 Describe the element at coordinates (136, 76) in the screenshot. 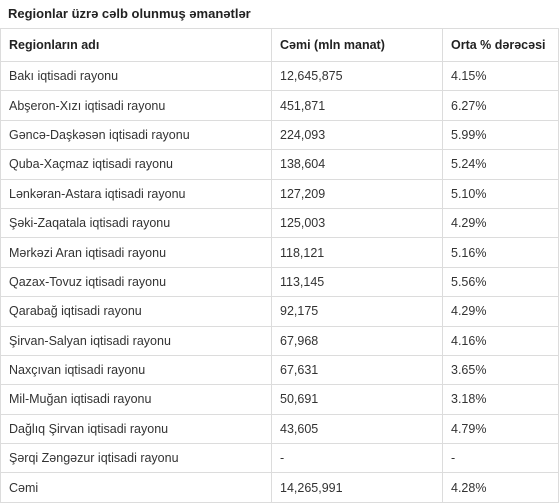

I see `region-name-cell: Bakı iqtisadi rayonu` at that location.